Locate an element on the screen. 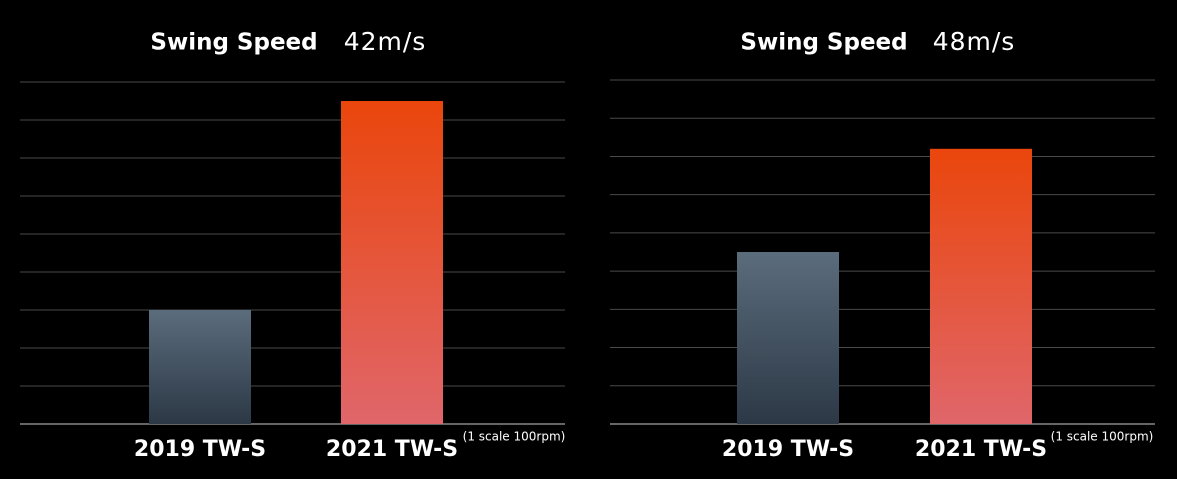 This screenshot has width=1177, height=479. chart-subtitle: 42m/s is located at coordinates (385, 41).